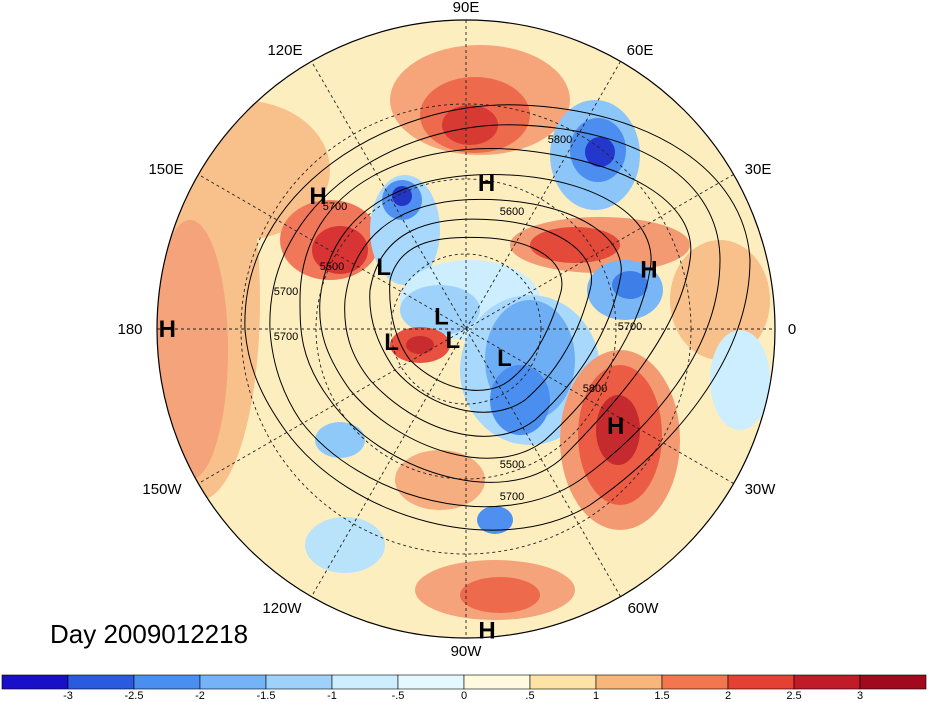 The image size is (928, 702). I want to click on colorbar-tick-label: -2.5, so click(134, 696).